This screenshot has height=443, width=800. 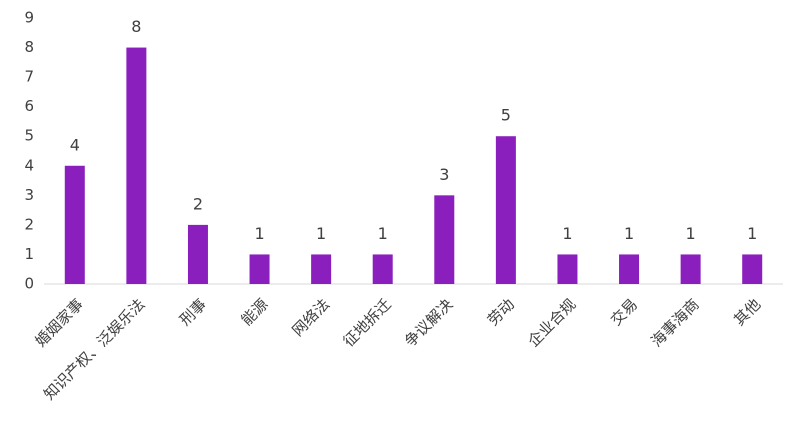 I want to click on y-tick-label: 5, so click(x=29, y=136).